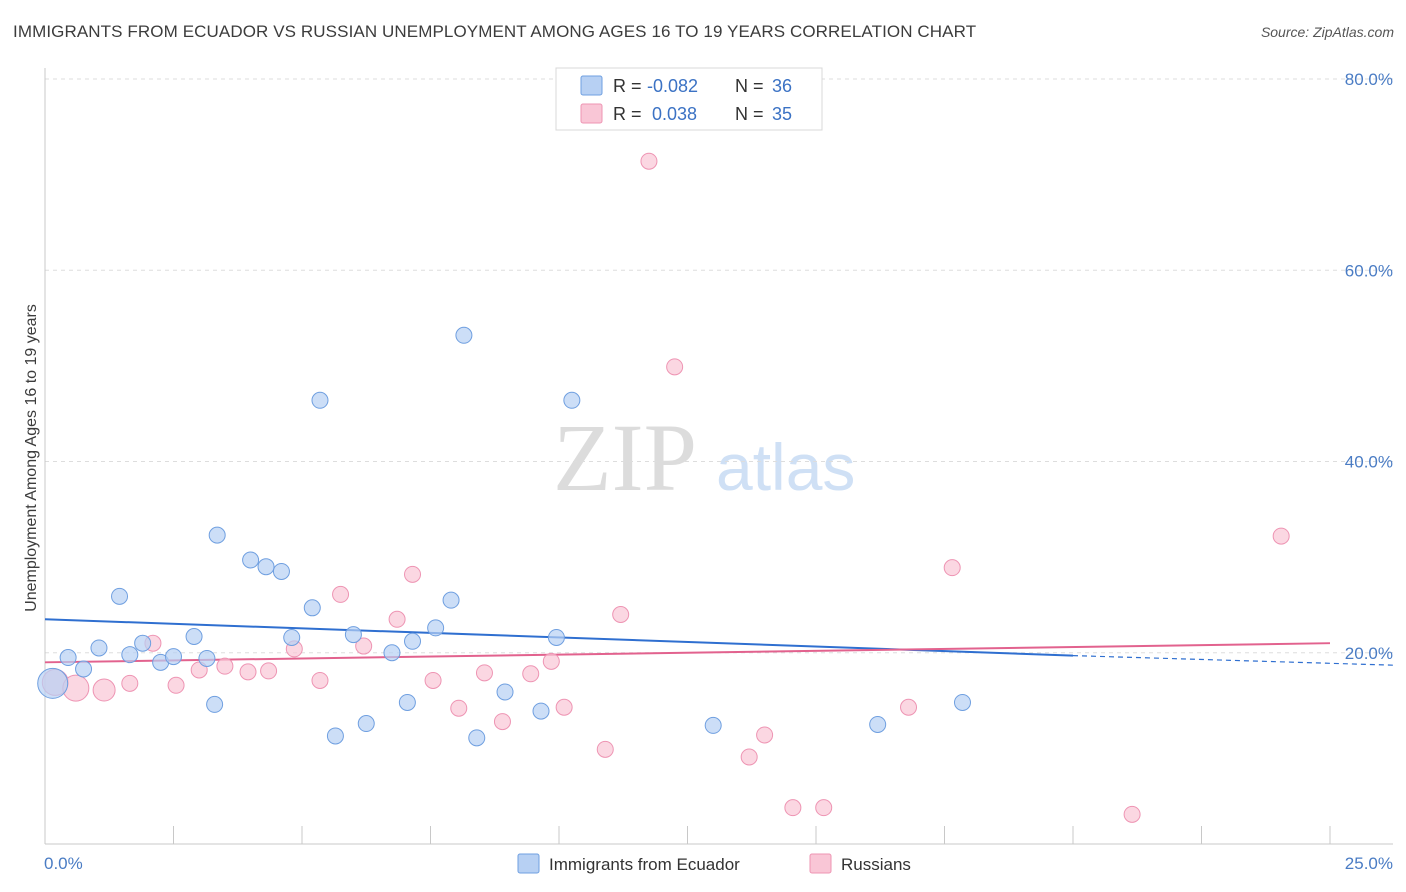  Describe the element at coordinates (63, 863) in the screenshot. I see `x-tick-label: 0.0%` at that location.